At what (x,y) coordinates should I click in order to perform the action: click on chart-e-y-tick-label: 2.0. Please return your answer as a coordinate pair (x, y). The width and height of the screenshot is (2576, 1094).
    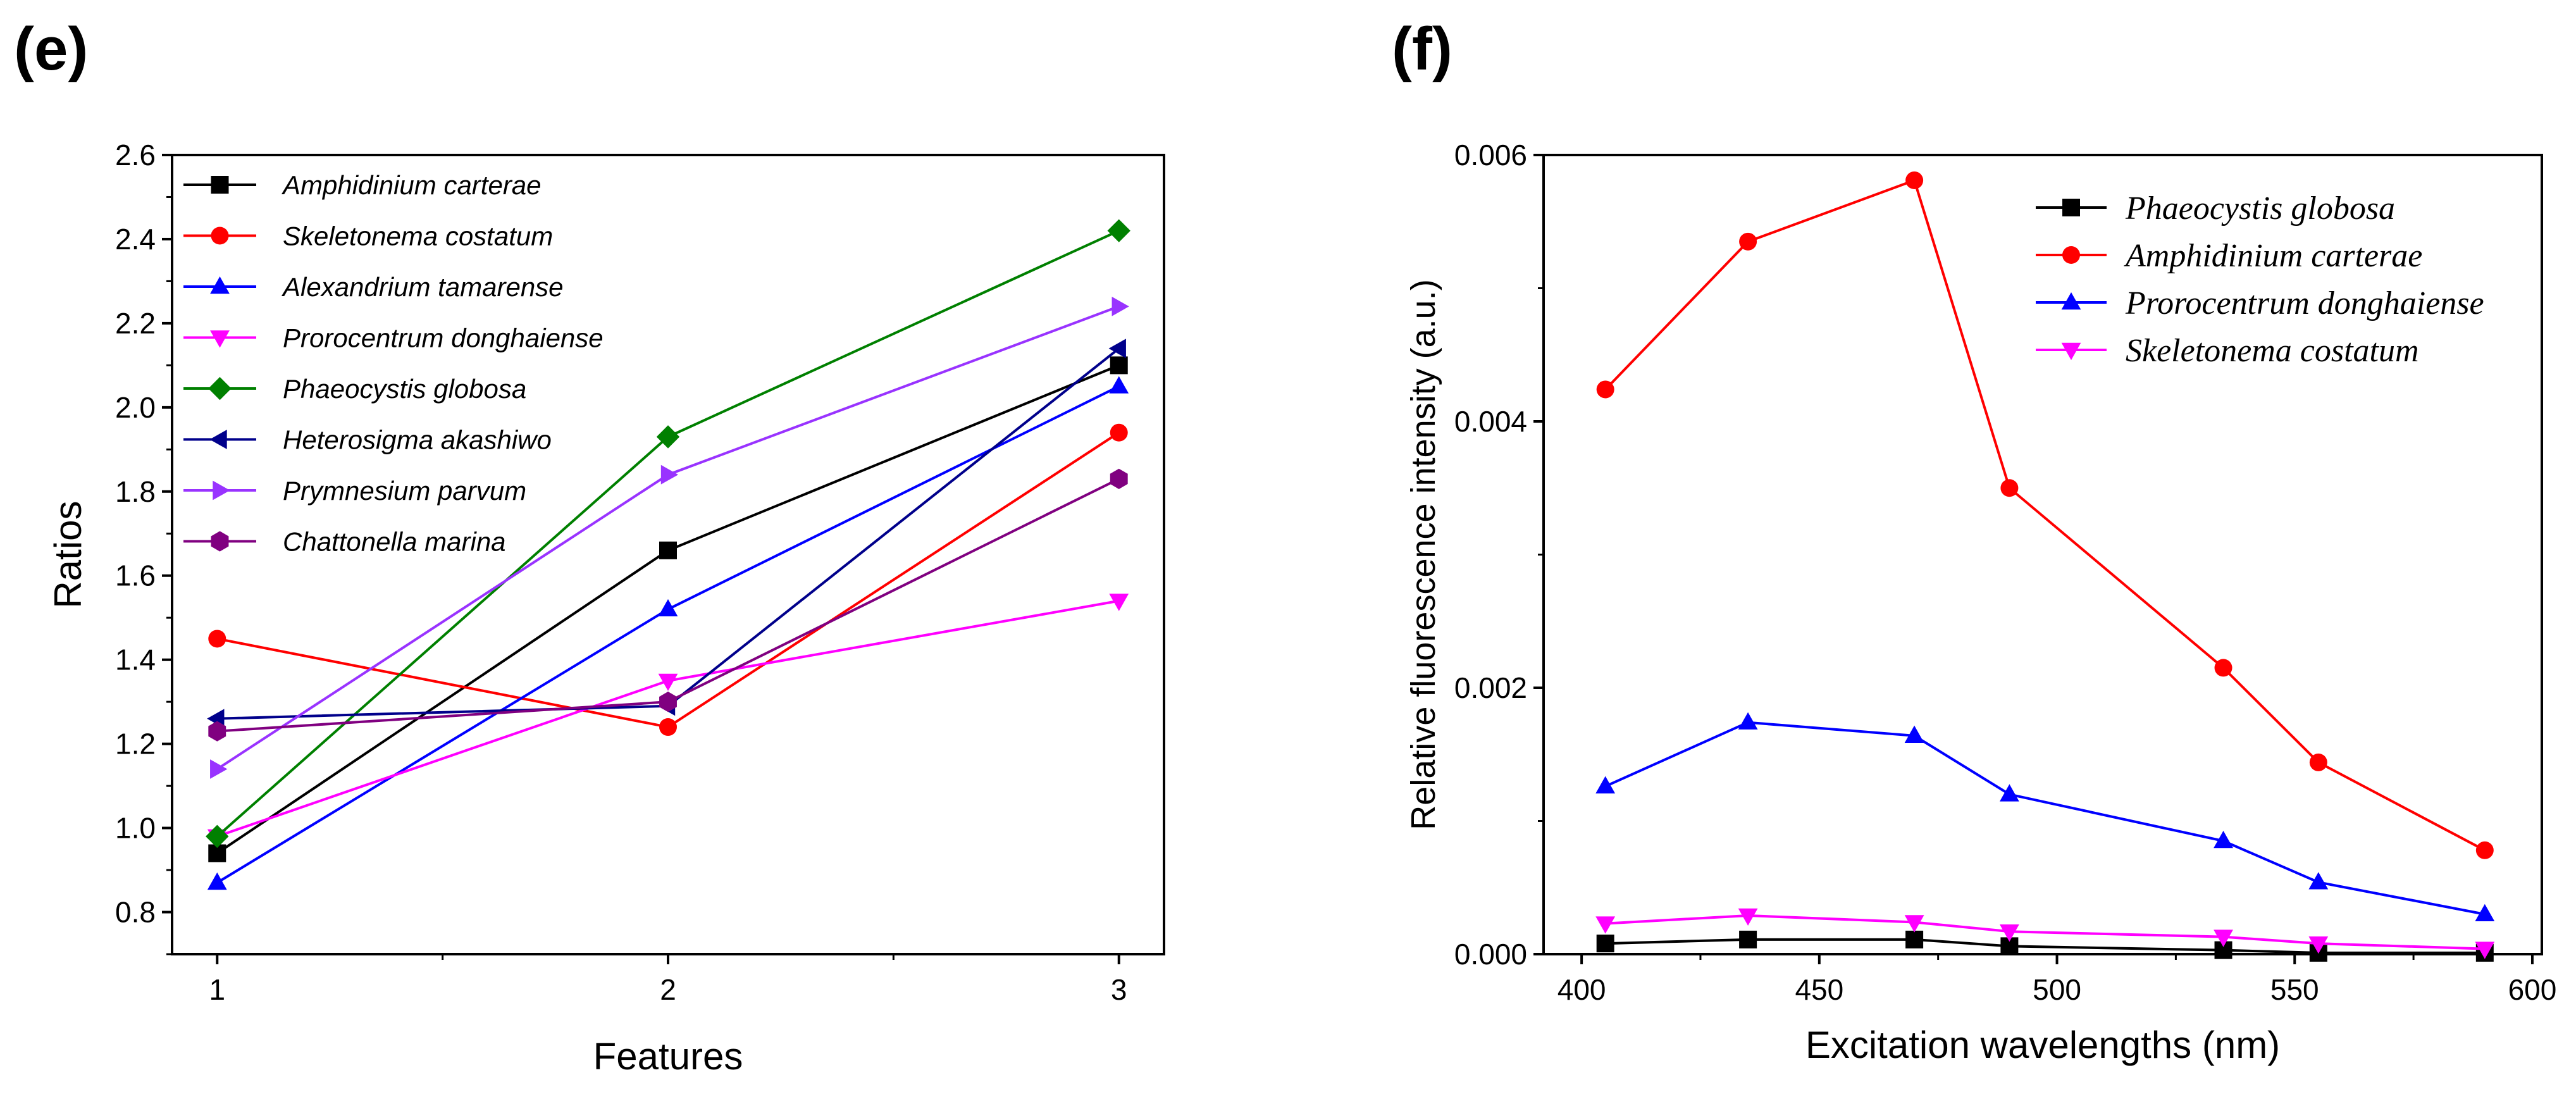
    Looking at the image, I should click on (136, 407).